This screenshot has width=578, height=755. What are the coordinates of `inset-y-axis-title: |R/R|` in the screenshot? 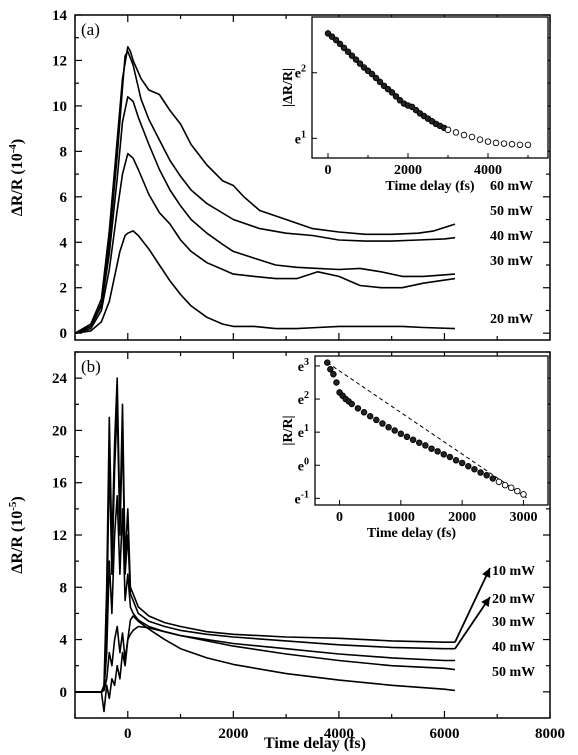 It's located at (288, 430).